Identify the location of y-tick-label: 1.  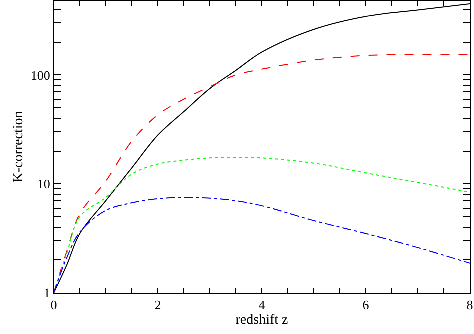
(47, 293).